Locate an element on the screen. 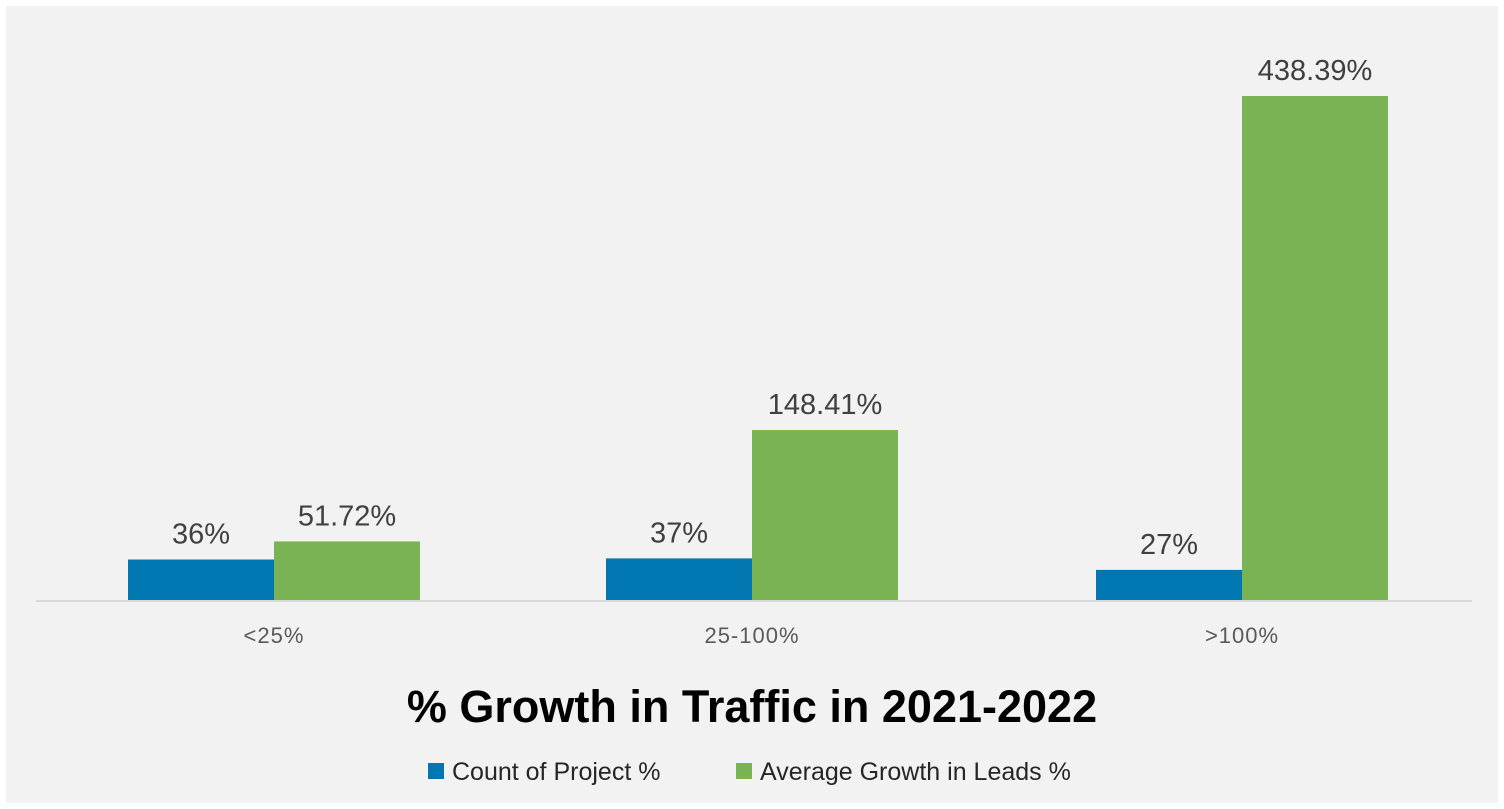 This screenshot has height=809, width=1504. data-label-count-1: 37% is located at coordinates (679, 533).